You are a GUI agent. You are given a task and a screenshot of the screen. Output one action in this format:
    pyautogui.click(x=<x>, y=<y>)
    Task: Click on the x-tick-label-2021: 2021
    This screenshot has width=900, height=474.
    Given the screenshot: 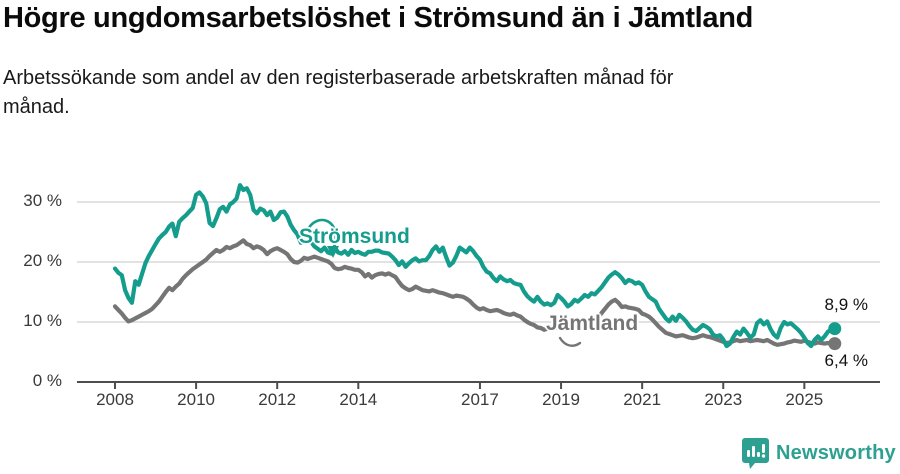 What is the action you would take?
    pyautogui.click(x=642, y=399)
    